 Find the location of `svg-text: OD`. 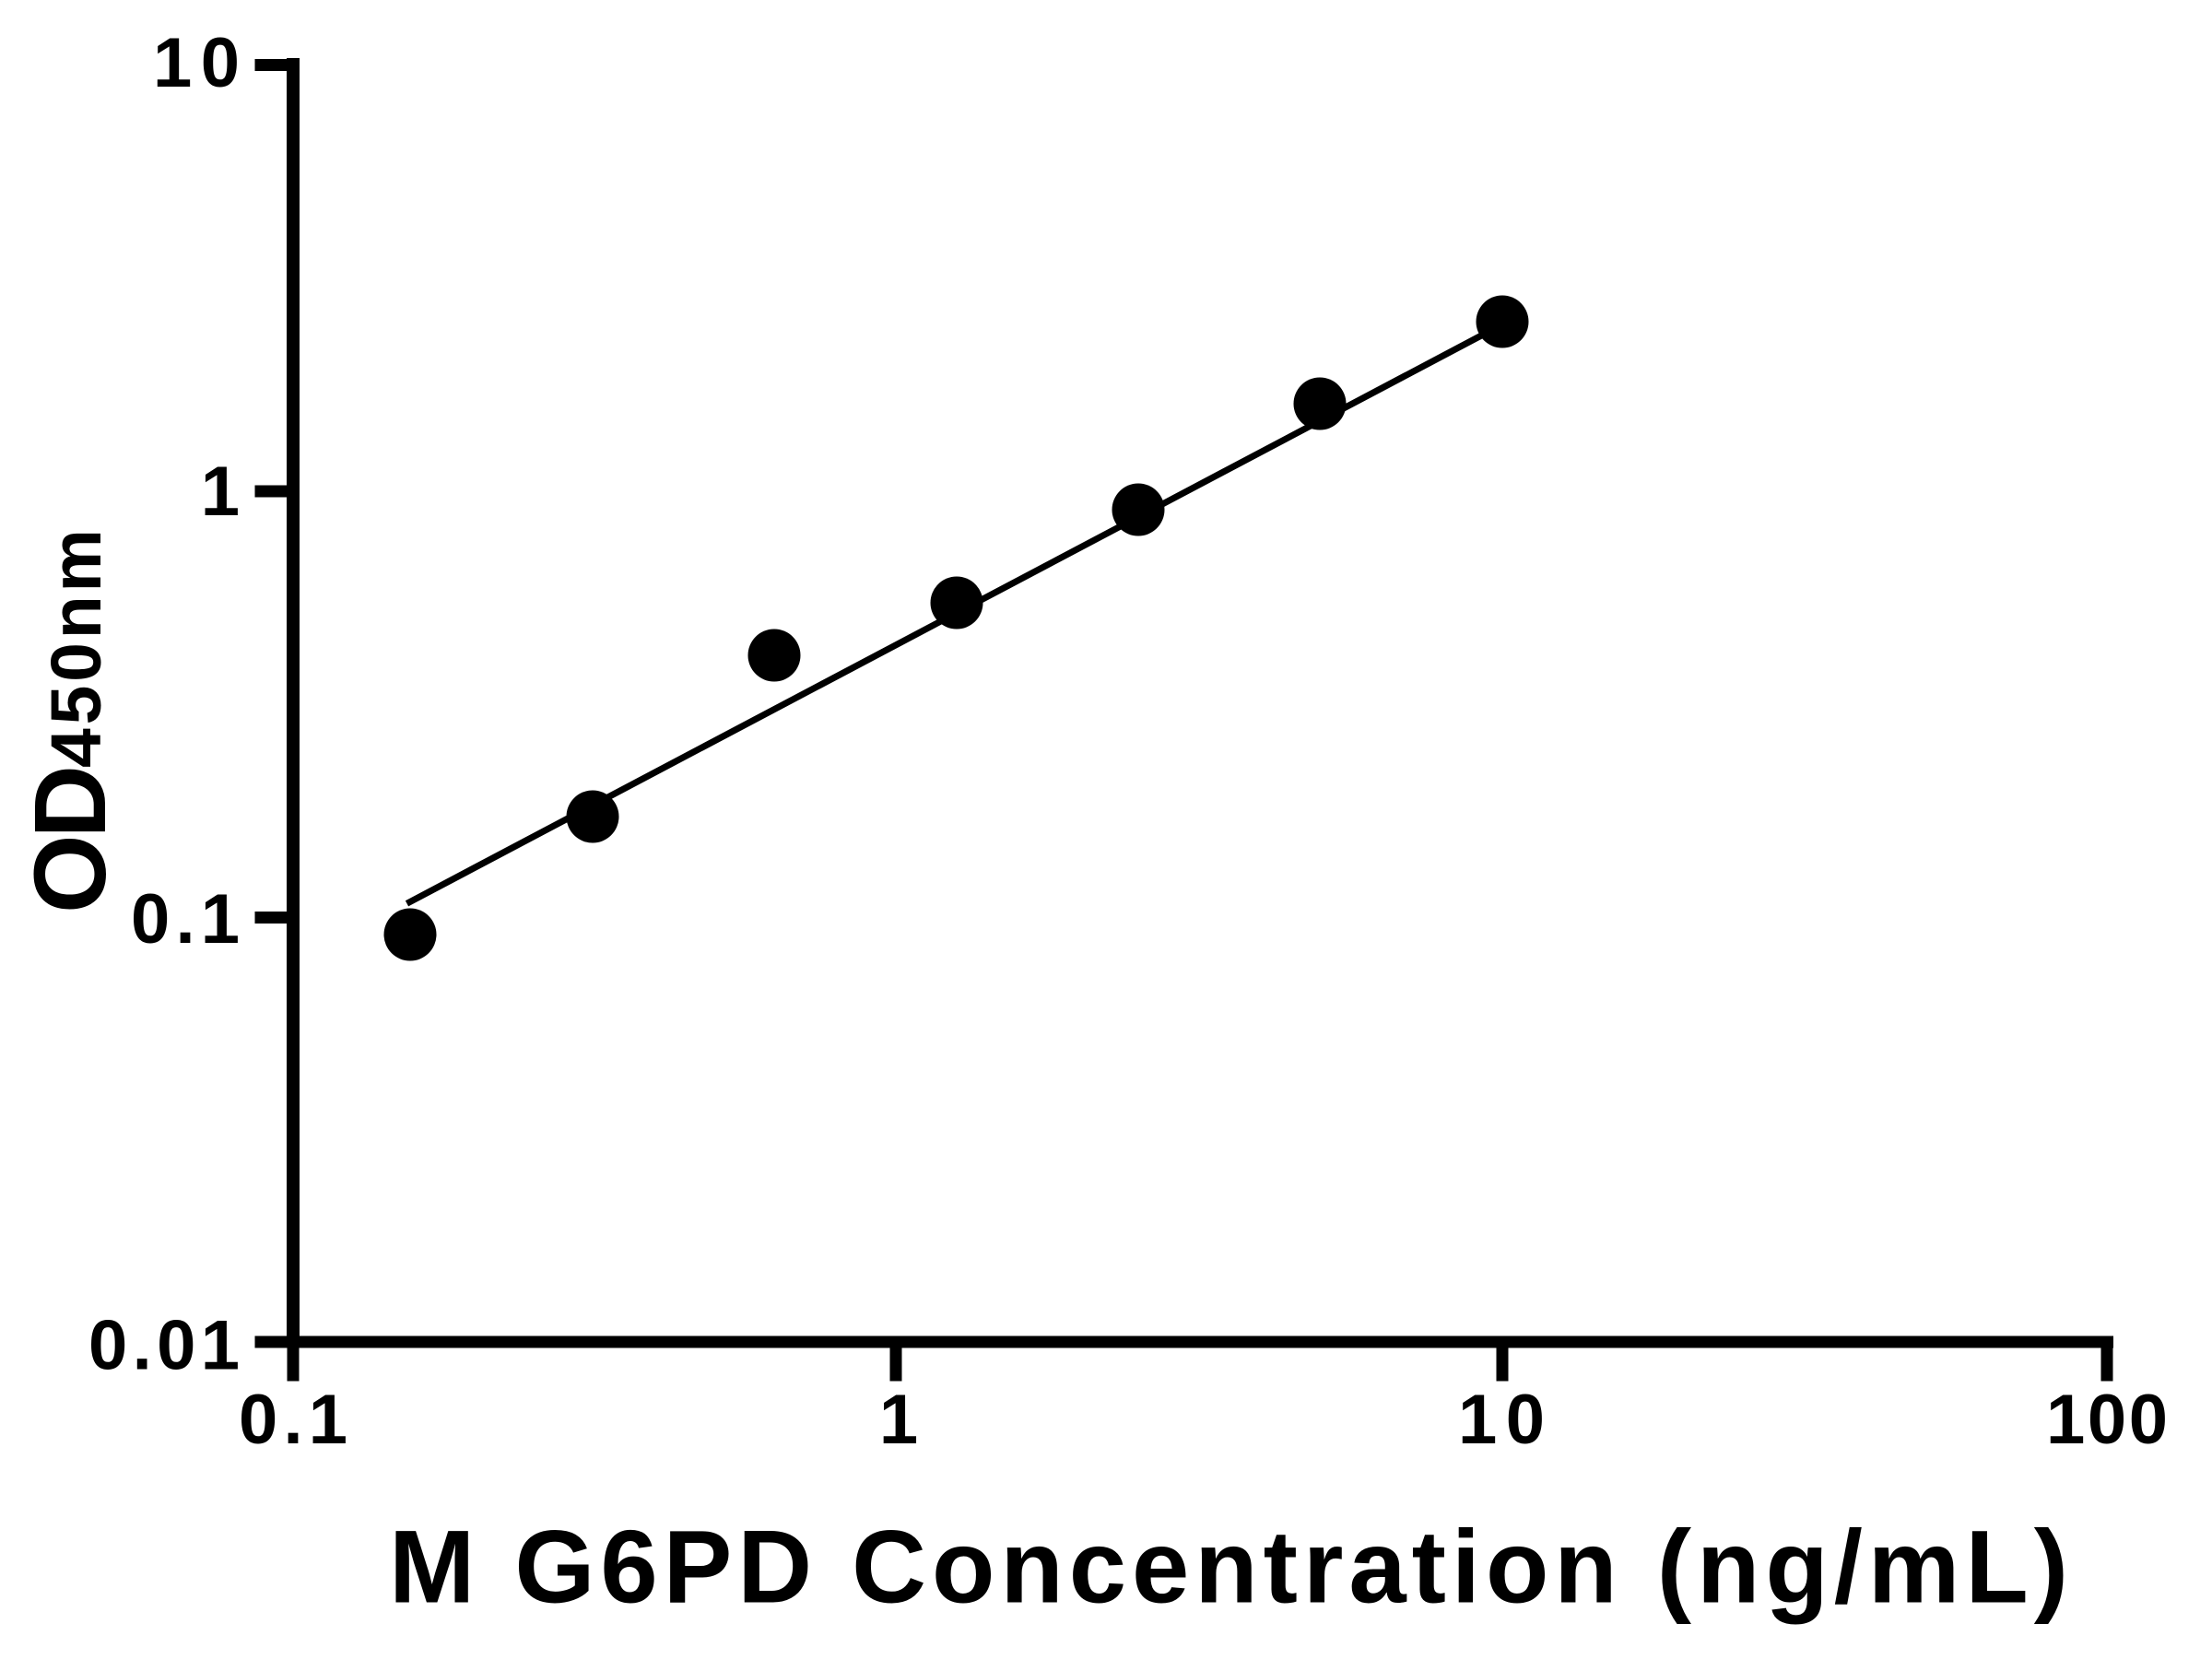

svg-text: OD is located at coordinates (70, 839).